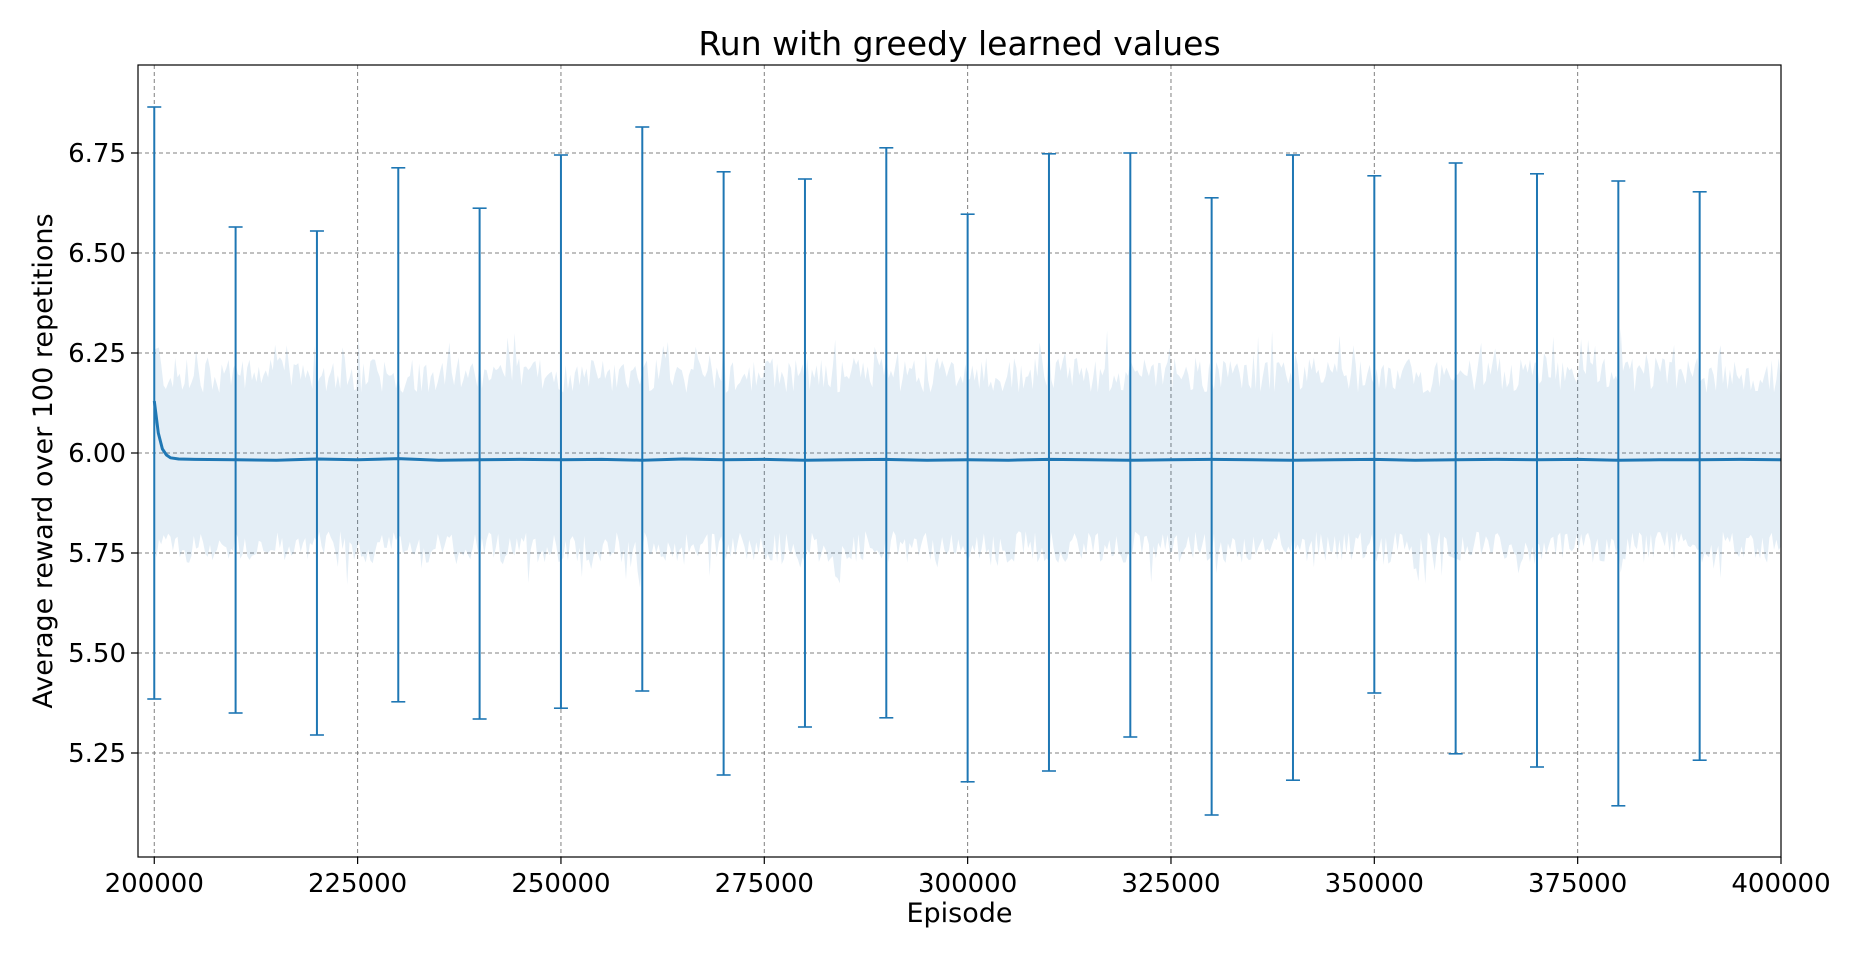 The height and width of the screenshot is (955, 1853). I want to click on y-tick-label: 5.25, so click(97, 754).